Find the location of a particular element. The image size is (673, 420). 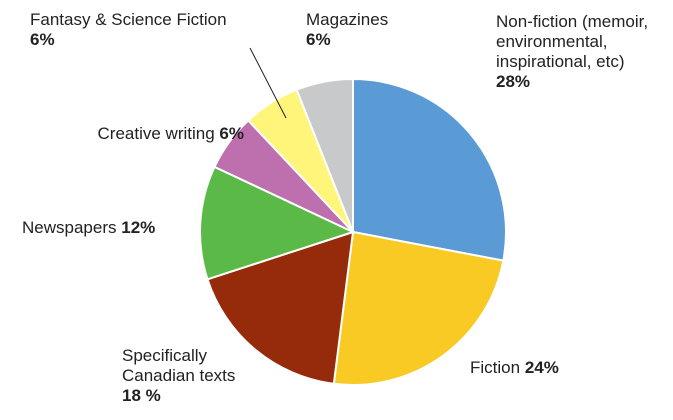

label: Newspapers 12% is located at coordinates (117, 228).